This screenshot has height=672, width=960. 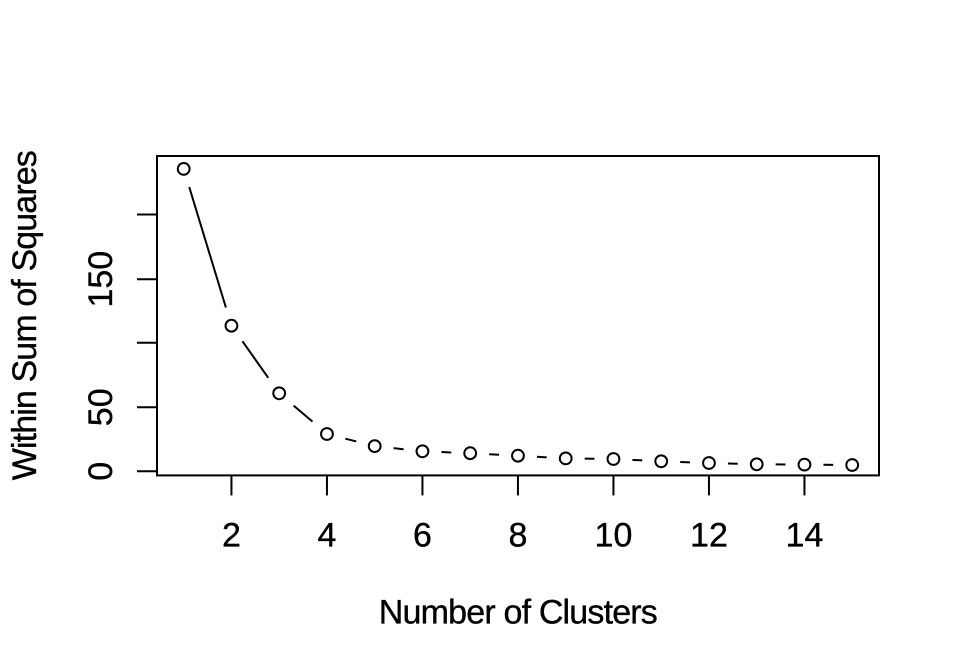 What do you see at coordinates (101, 471) in the screenshot?
I see `svg-text: 0` at bounding box center [101, 471].